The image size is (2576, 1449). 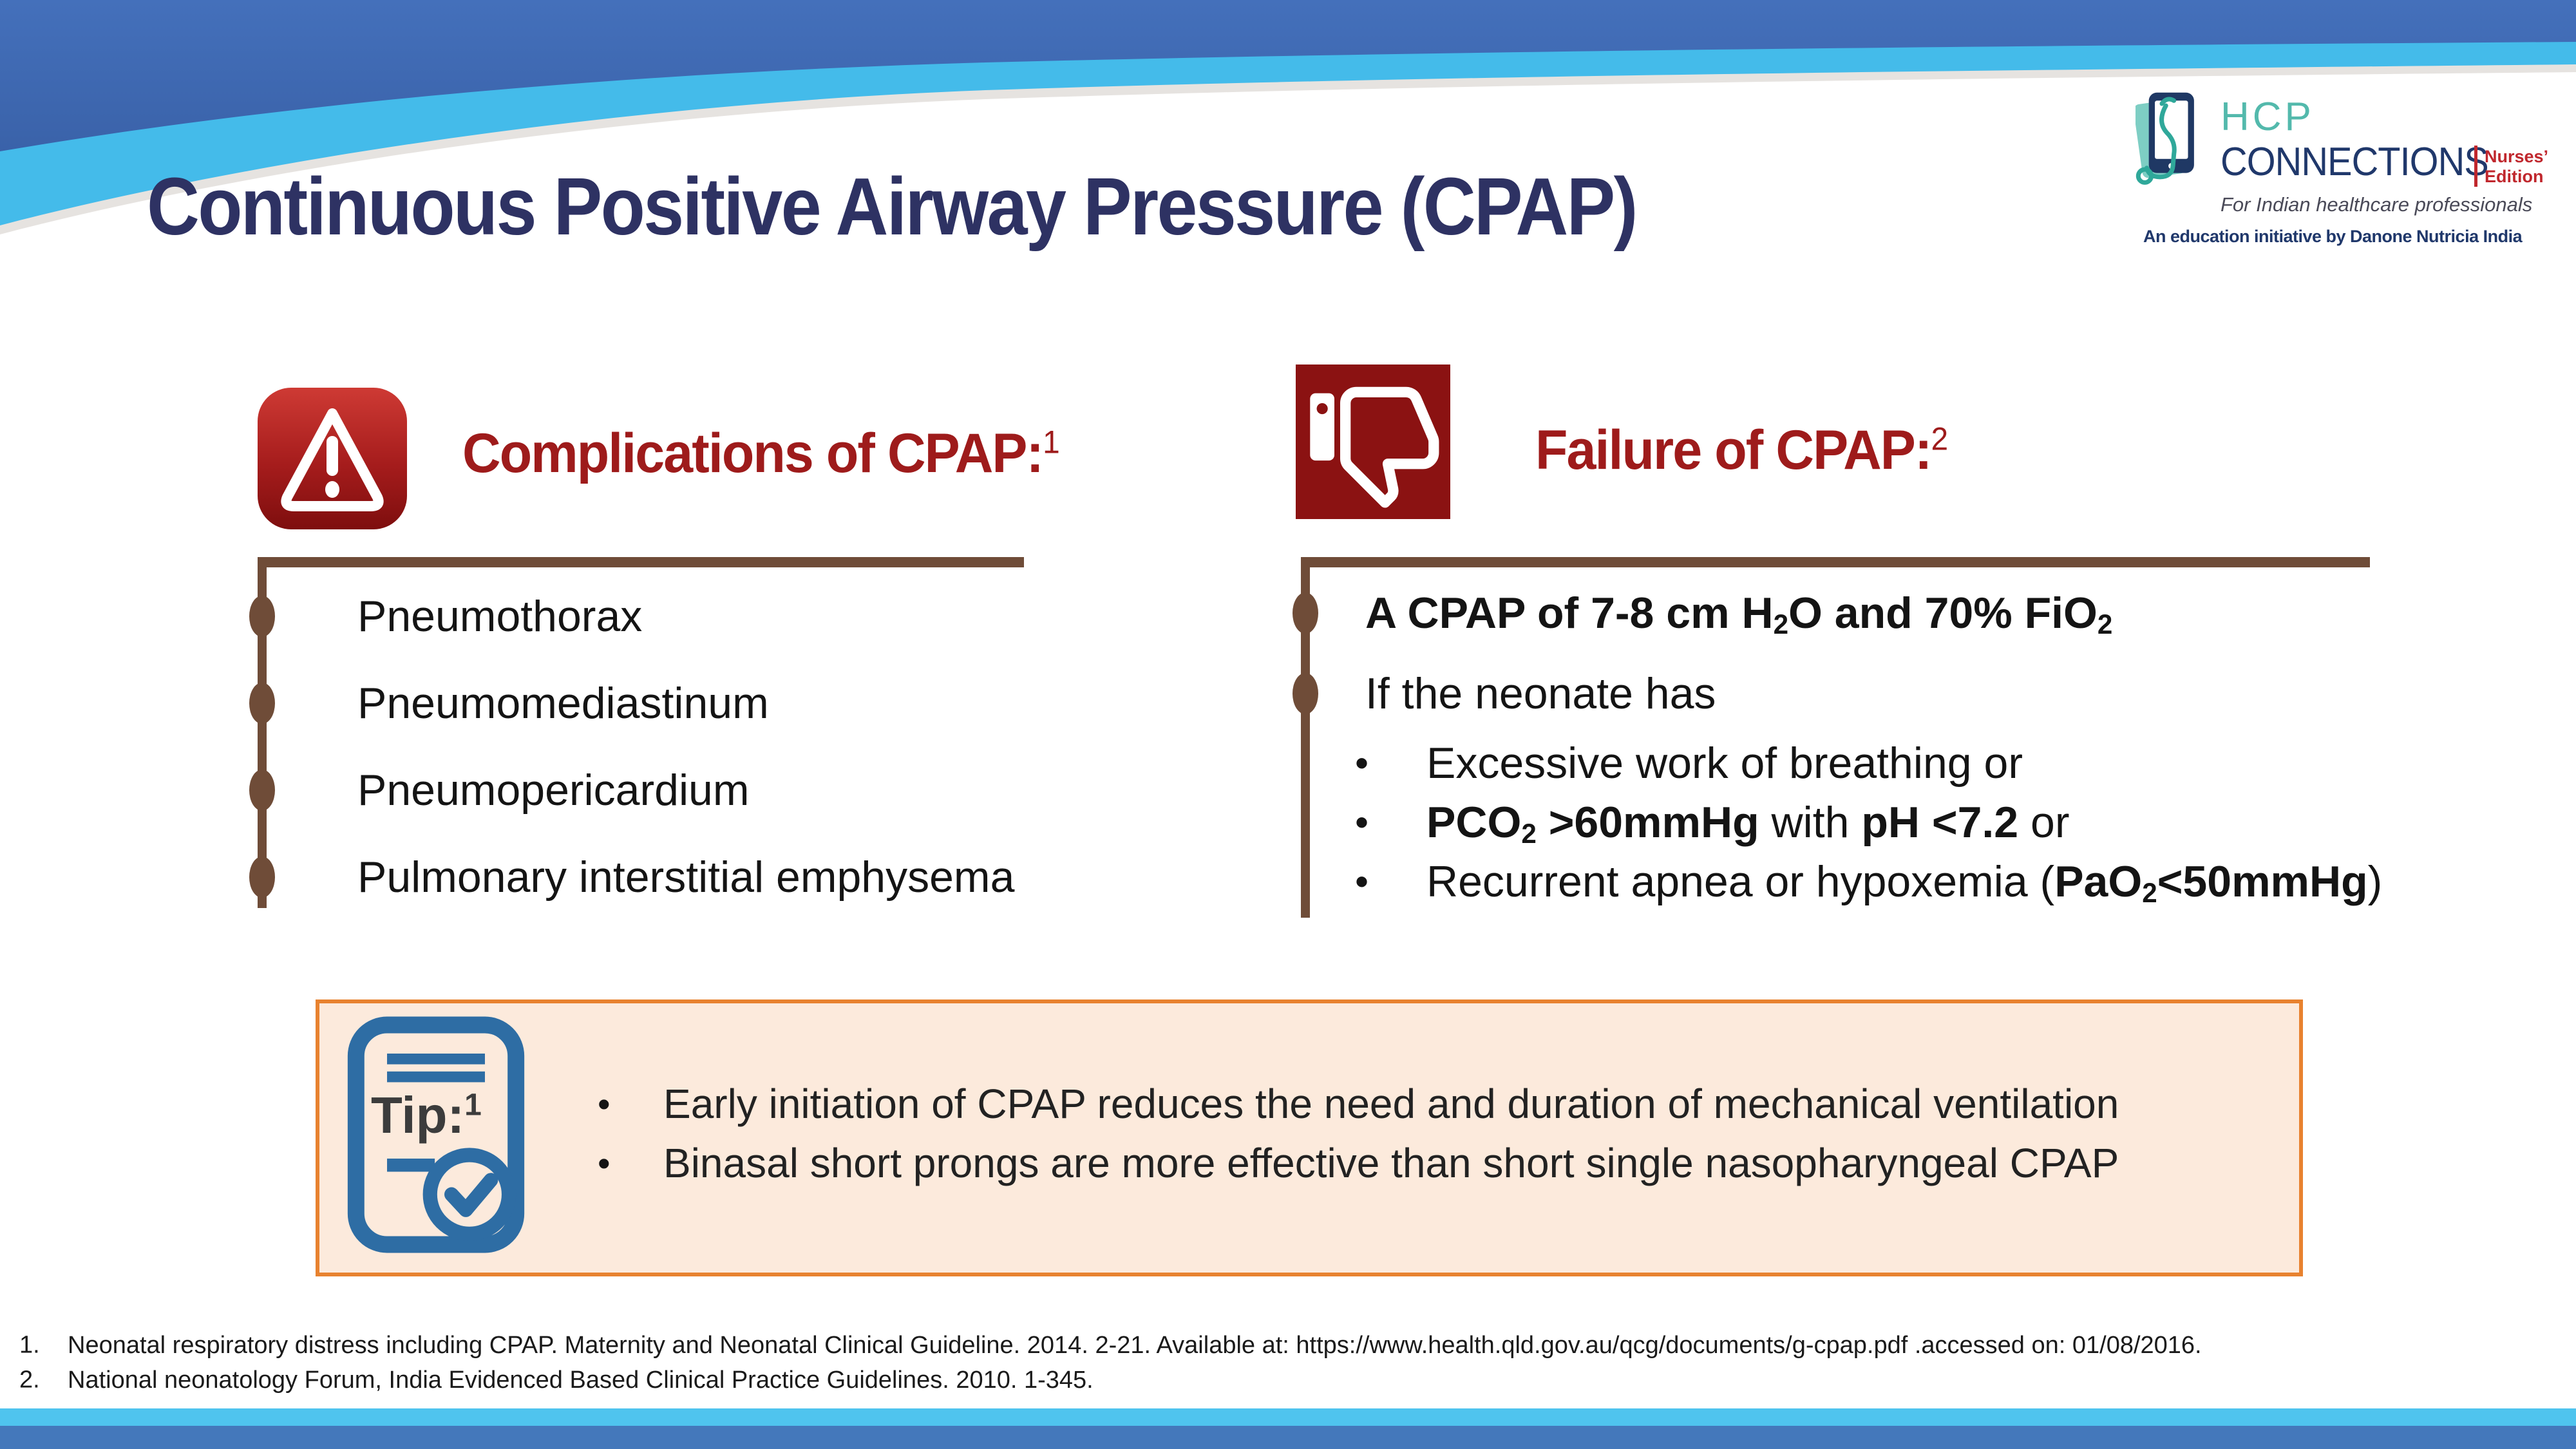 What do you see at coordinates (333, 459) in the screenshot?
I see `warning-icon` at bounding box center [333, 459].